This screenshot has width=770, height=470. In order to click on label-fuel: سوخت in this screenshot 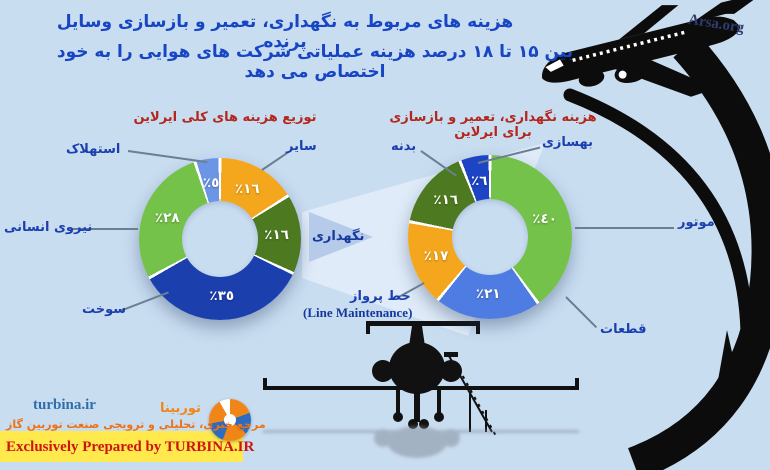, I will do `click(104, 309)`.